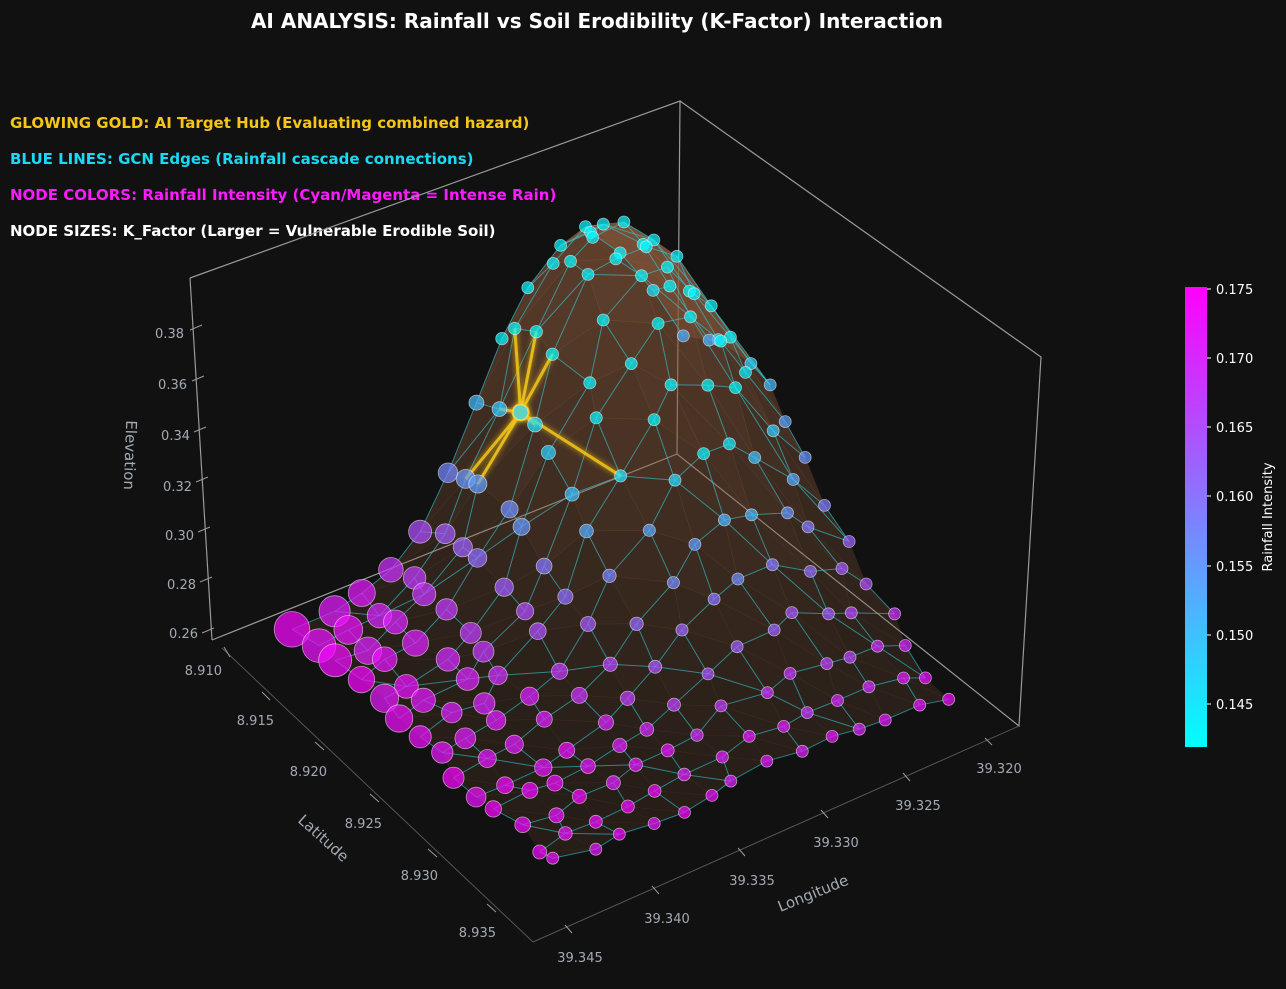 This screenshot has height=989, width=1286. Describe the element at coordinates (363, 824) in the screenshot. I see `latitude-tick-3: 8.925` at that location.